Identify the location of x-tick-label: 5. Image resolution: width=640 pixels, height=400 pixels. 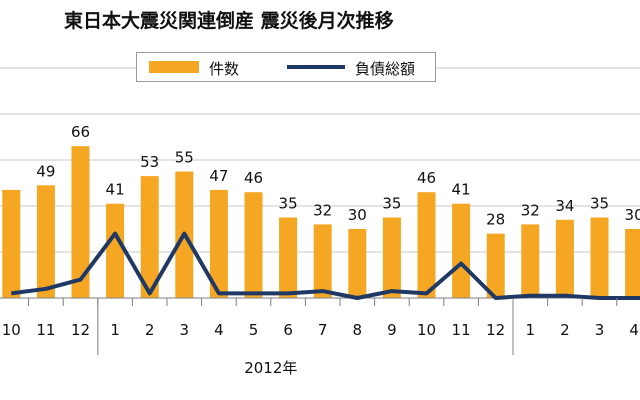
(254, 330).